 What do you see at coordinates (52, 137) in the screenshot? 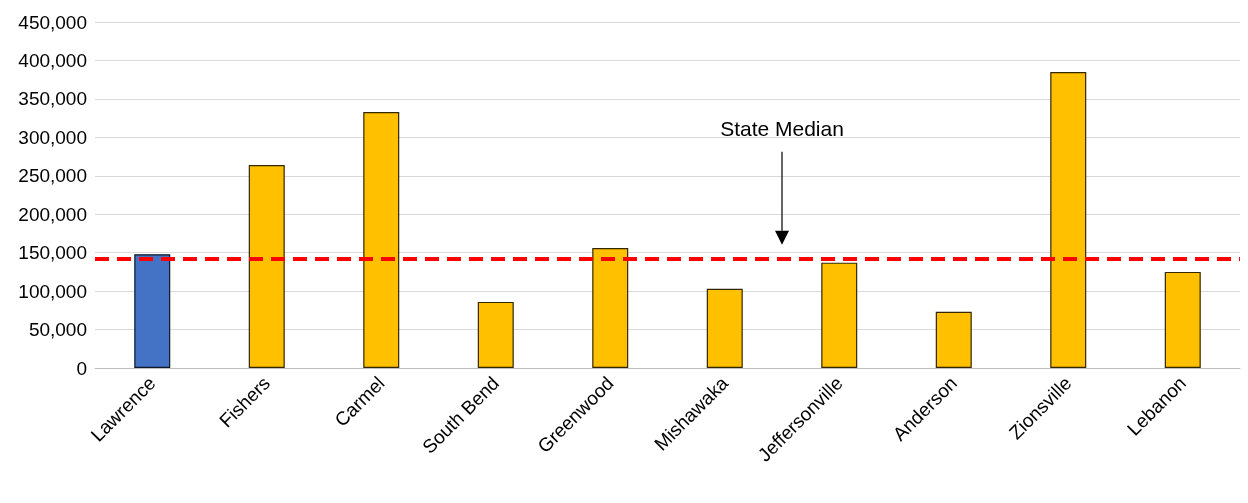
I see `y-tick-label: 300,000` at bounding box center [52, 137].